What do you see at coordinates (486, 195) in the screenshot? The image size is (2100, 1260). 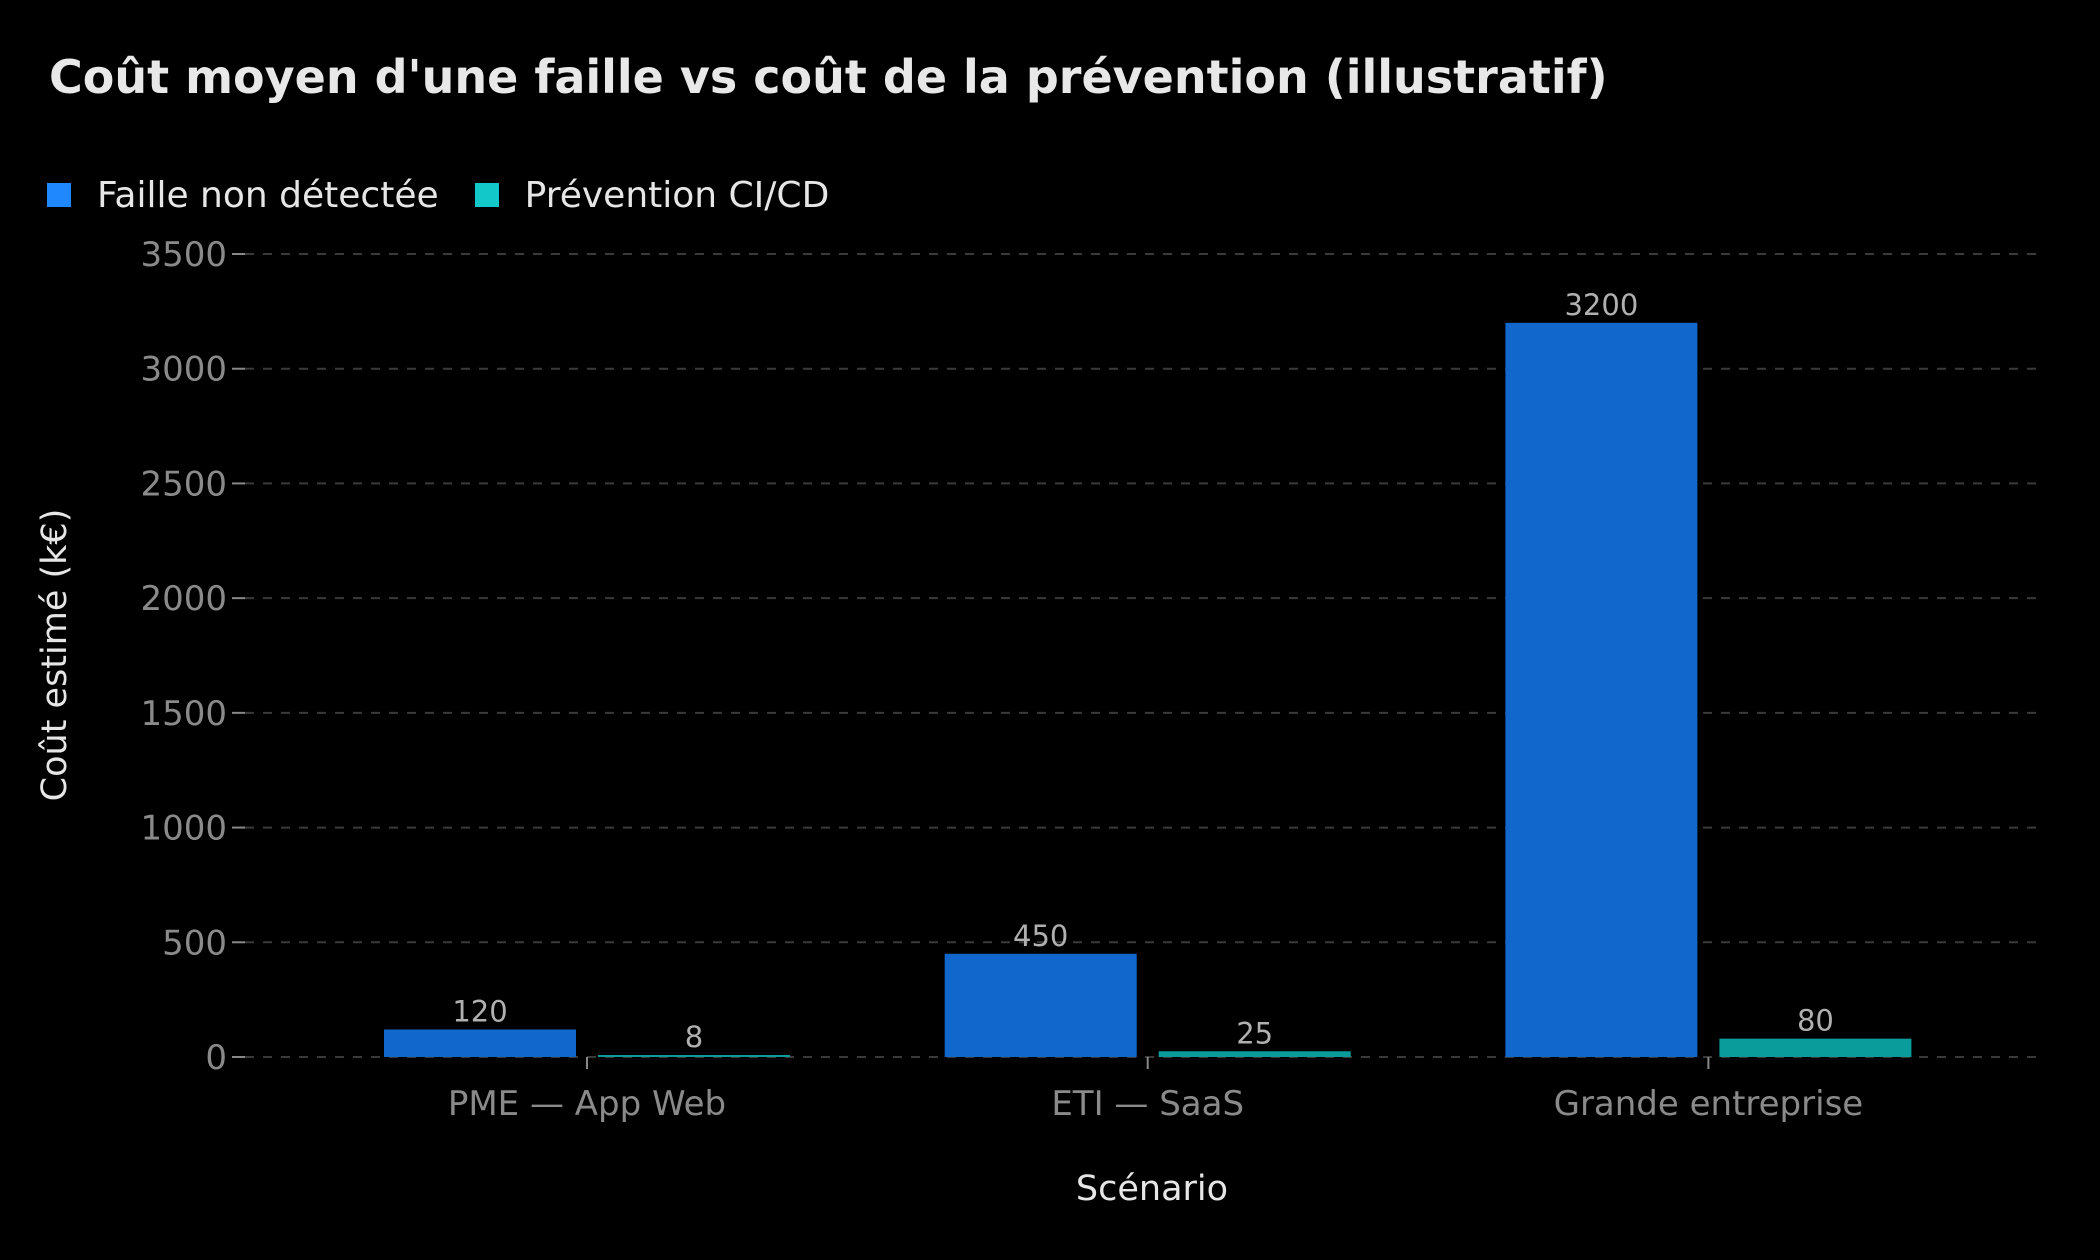 I see `legend-swatch-prevention` at bounding box center [486, 195].